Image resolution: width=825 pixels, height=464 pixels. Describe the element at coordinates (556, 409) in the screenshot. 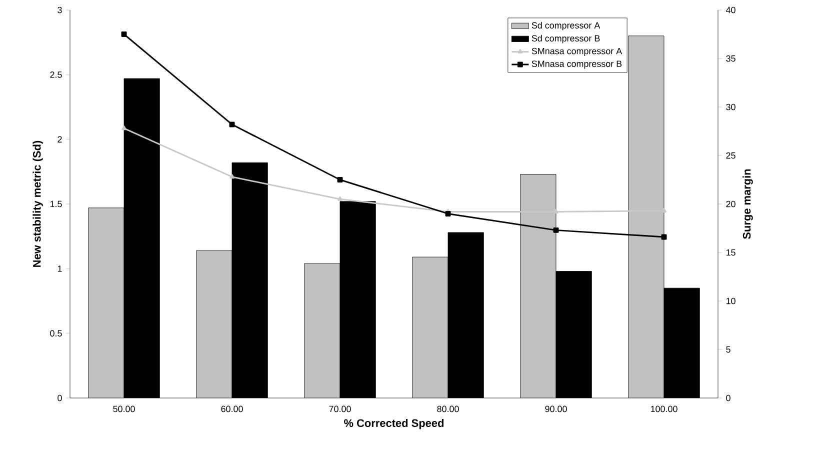

I see `x-tick-label: 90.00` at that location.